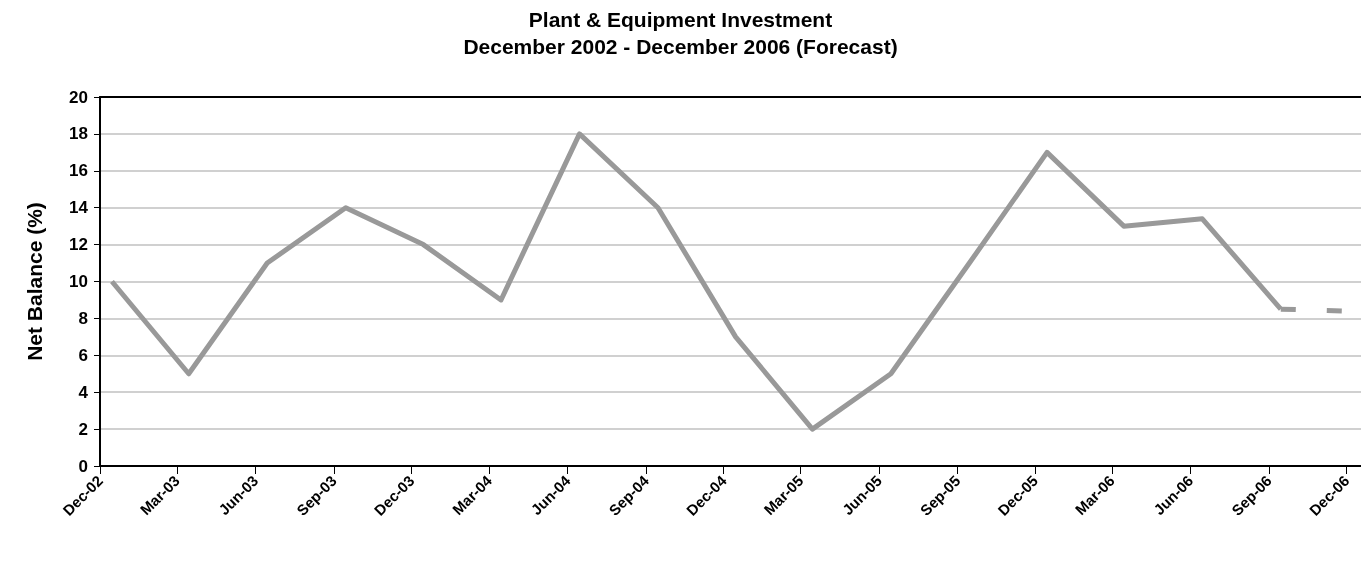 The height and width of the screenshot is (561, 1361). Describe the element at coordinates (78, 281) in the screenshot. I see `y-tick-label: 10` at that location.